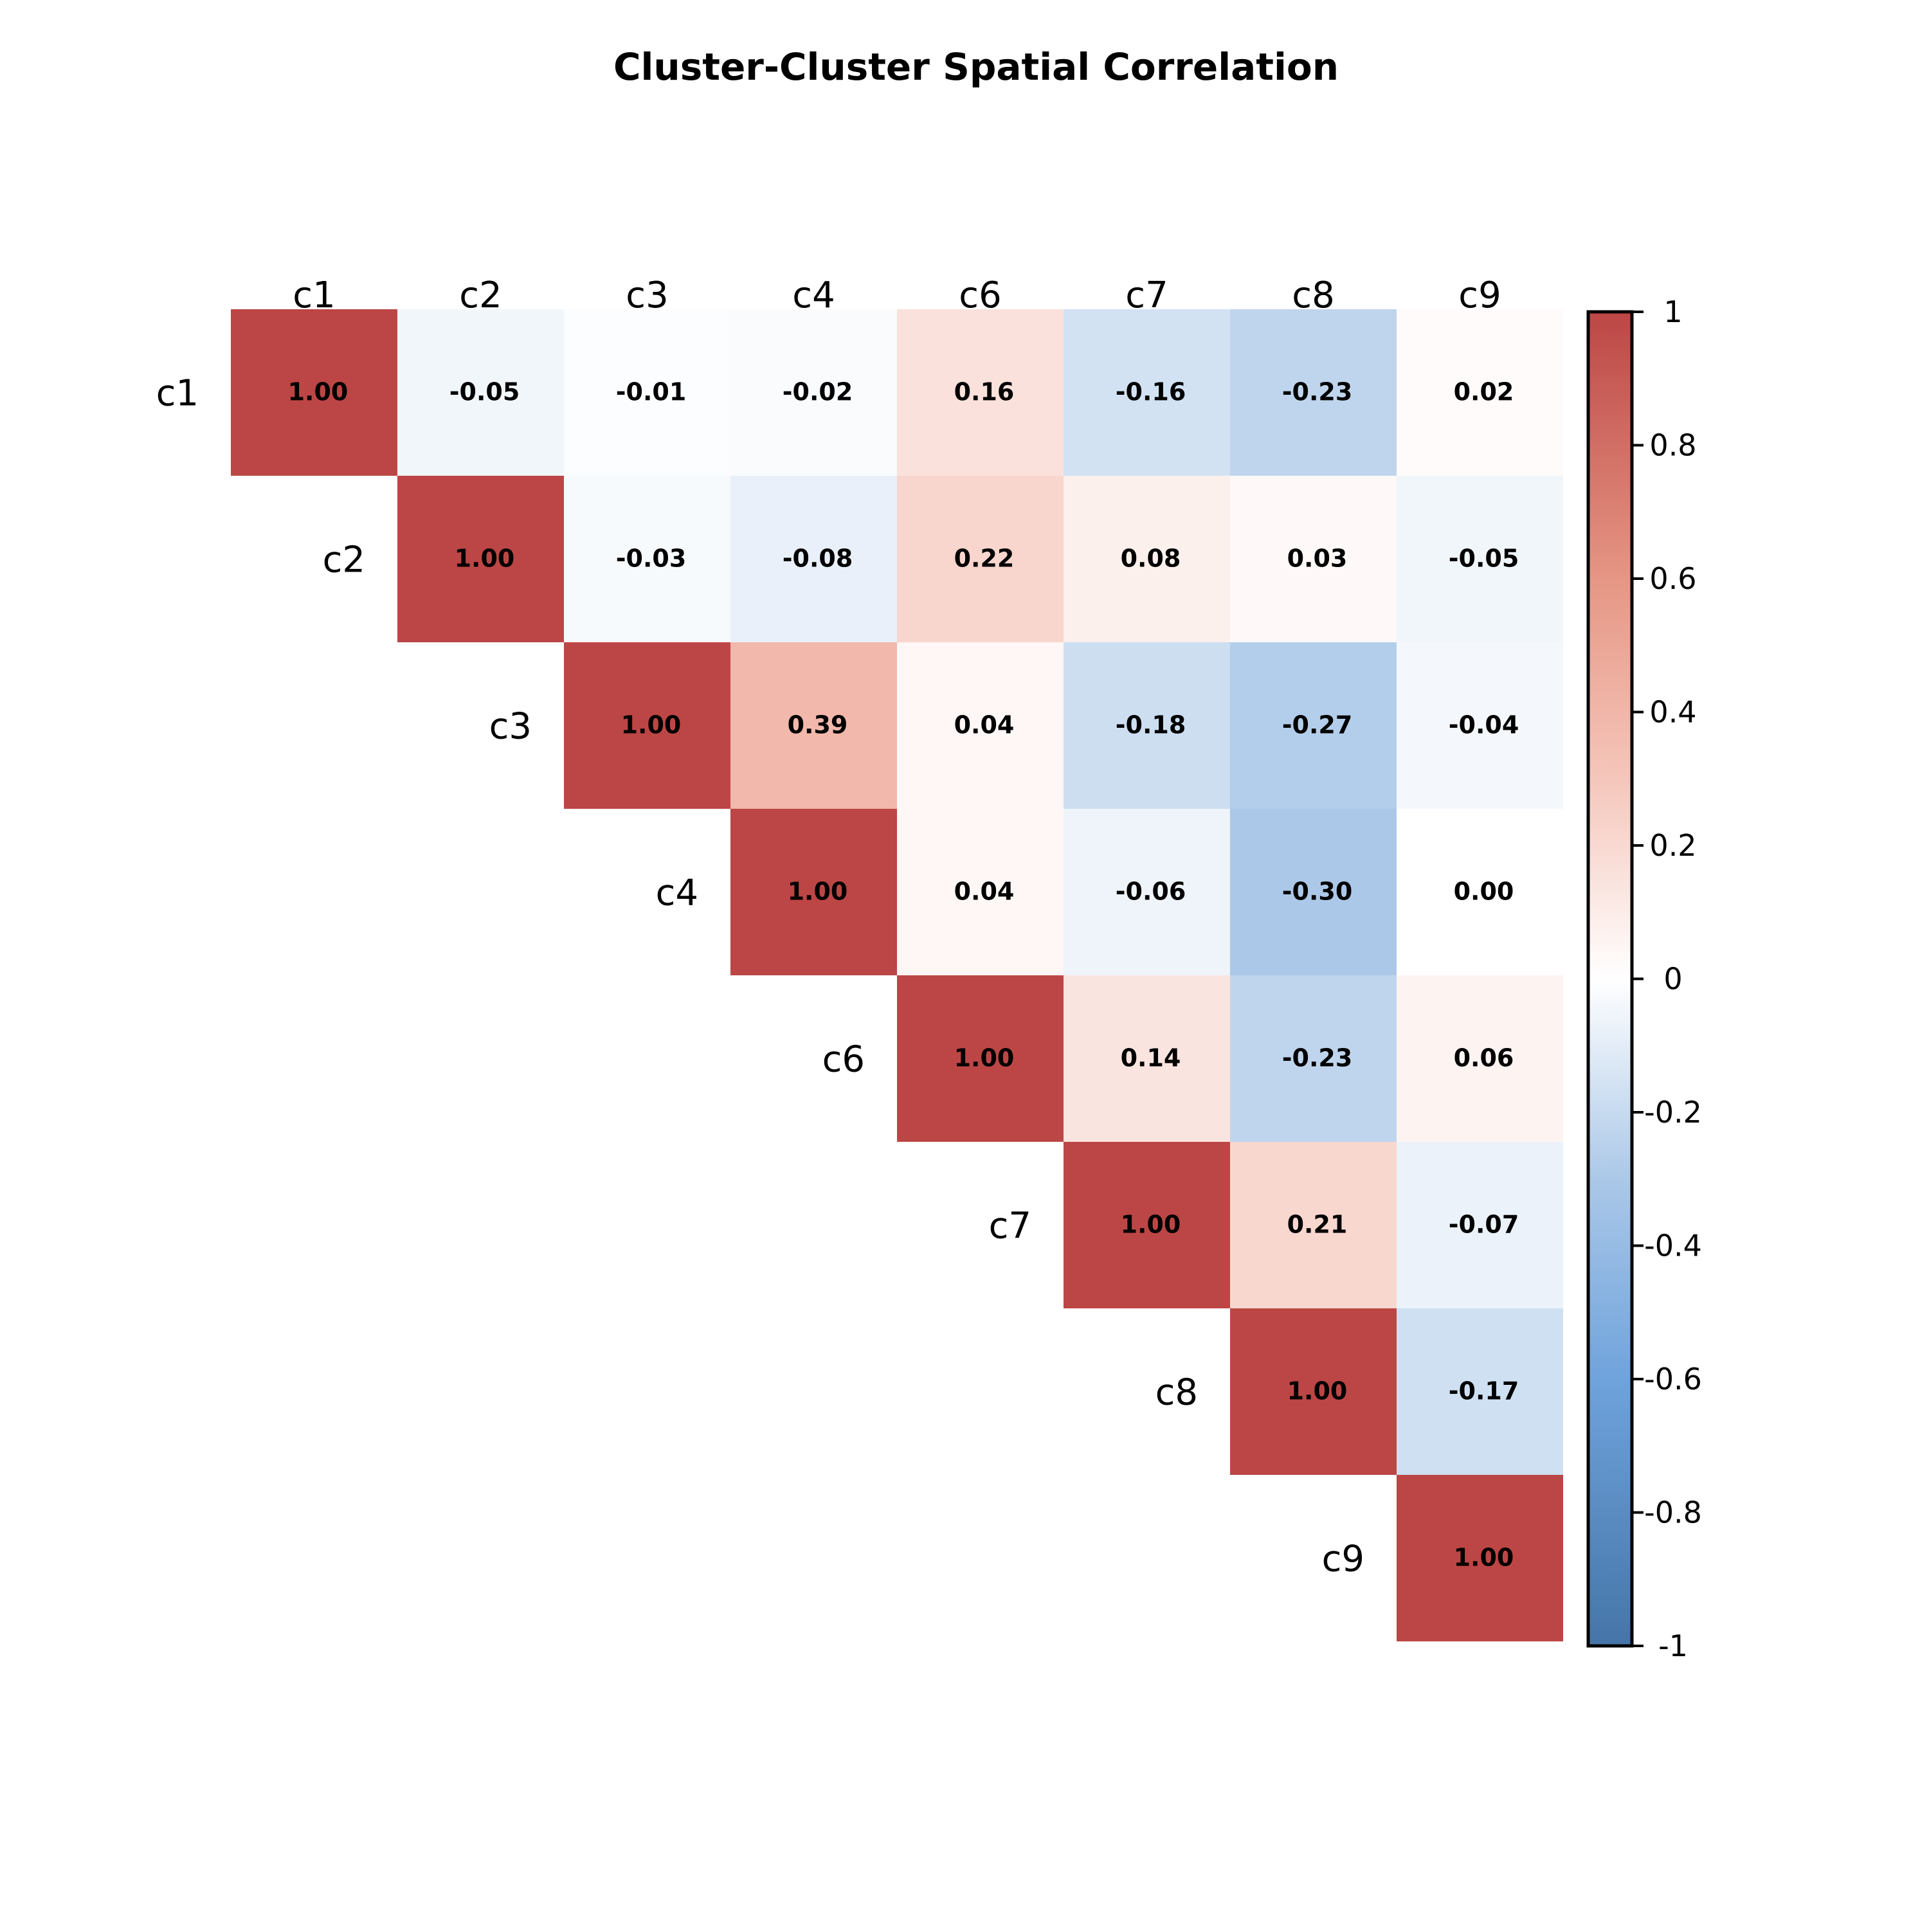  Describe the element at coordinates (1610, 979) in the screenshot. I see `colorbar-gradient` at that location.